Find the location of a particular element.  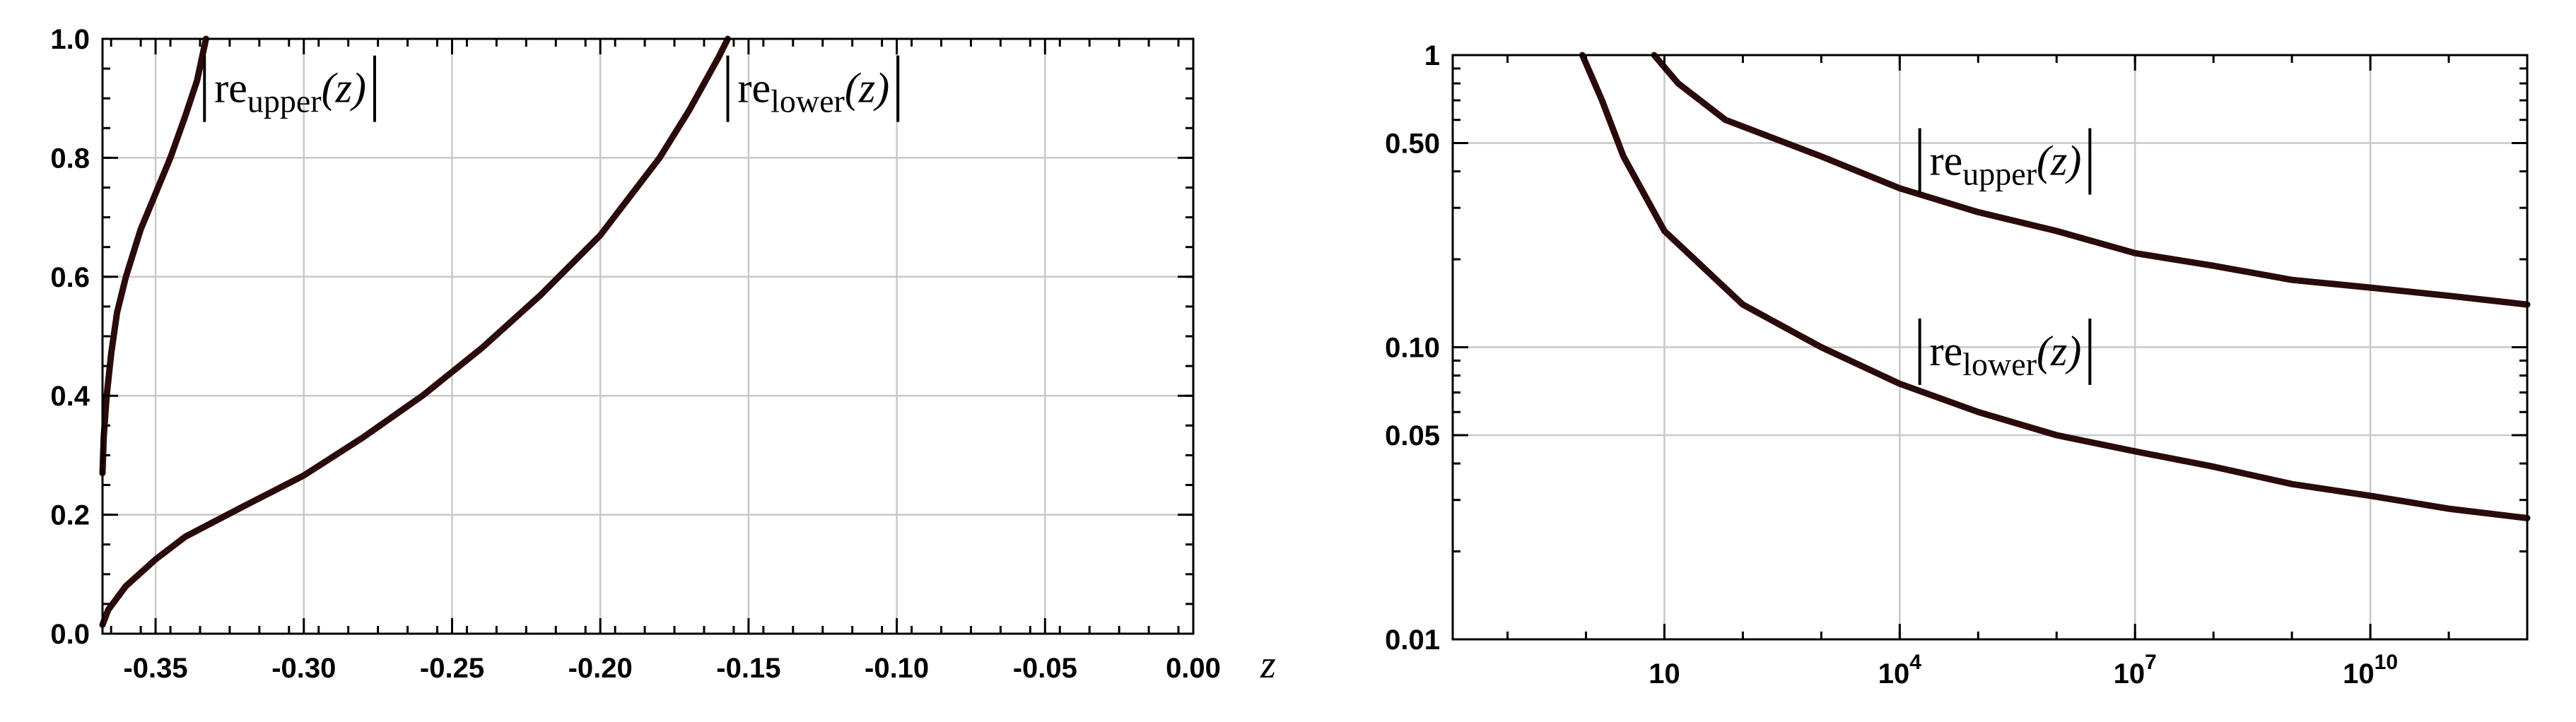

y-tick-label: 0.0 is located at coordinates (70, 634).